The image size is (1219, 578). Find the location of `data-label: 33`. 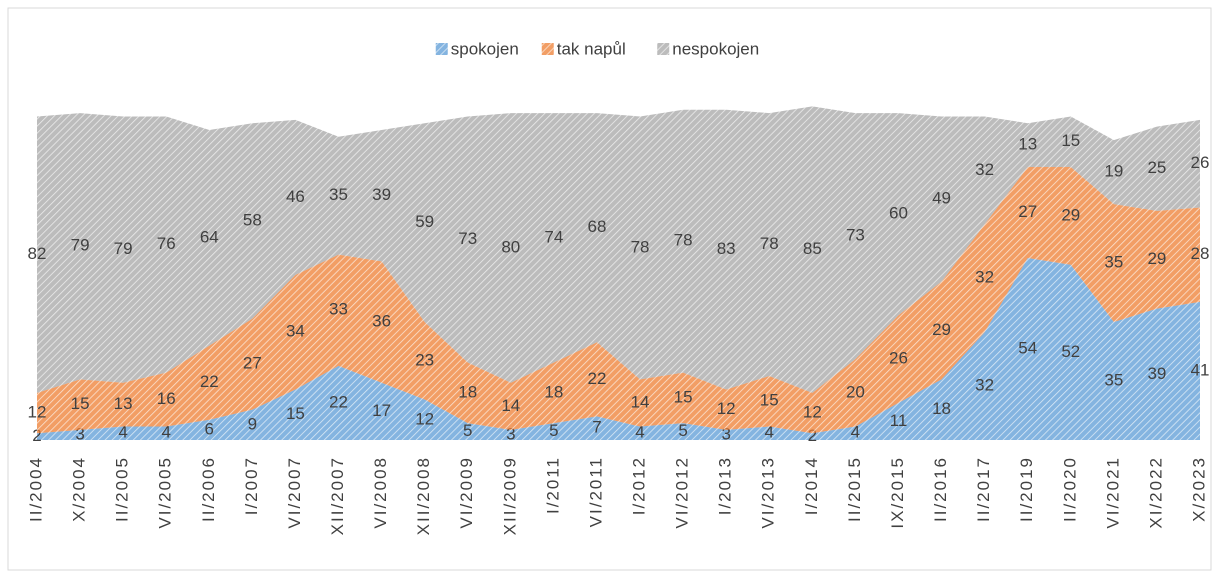

data-label: 33 is located at coordinates (338, 309).